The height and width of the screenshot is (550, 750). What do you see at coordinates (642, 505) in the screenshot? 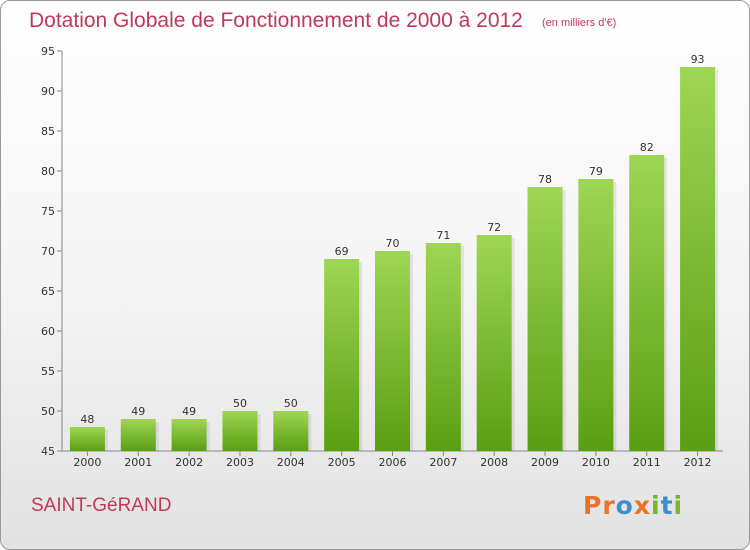
I see `logo-letter: x` at bounding box center [642, 505].